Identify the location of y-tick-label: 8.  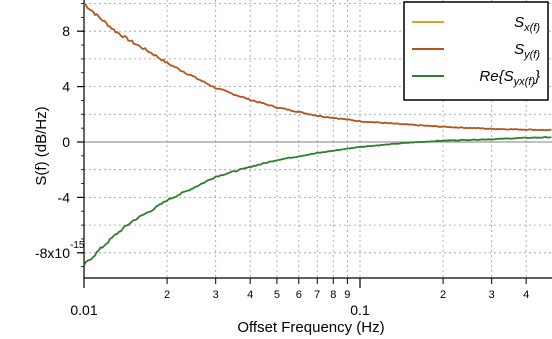
(66, 31).